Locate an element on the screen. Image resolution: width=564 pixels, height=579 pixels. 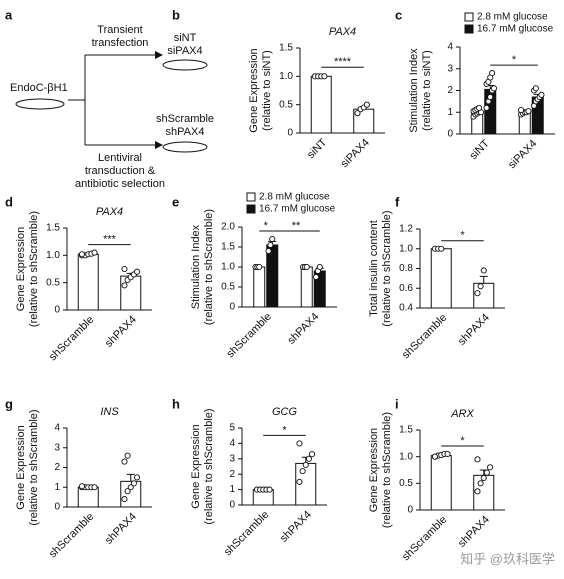
y-tick-label: 0.6 is located at coordinates (406, 288).